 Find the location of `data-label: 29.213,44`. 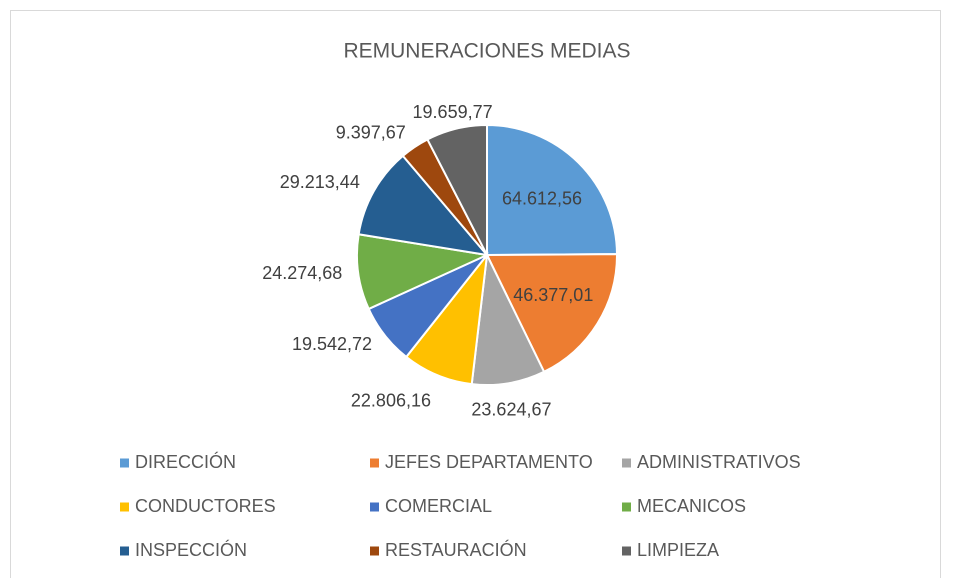

data-label: 29.213,44 is located at coordinates (320, 182).